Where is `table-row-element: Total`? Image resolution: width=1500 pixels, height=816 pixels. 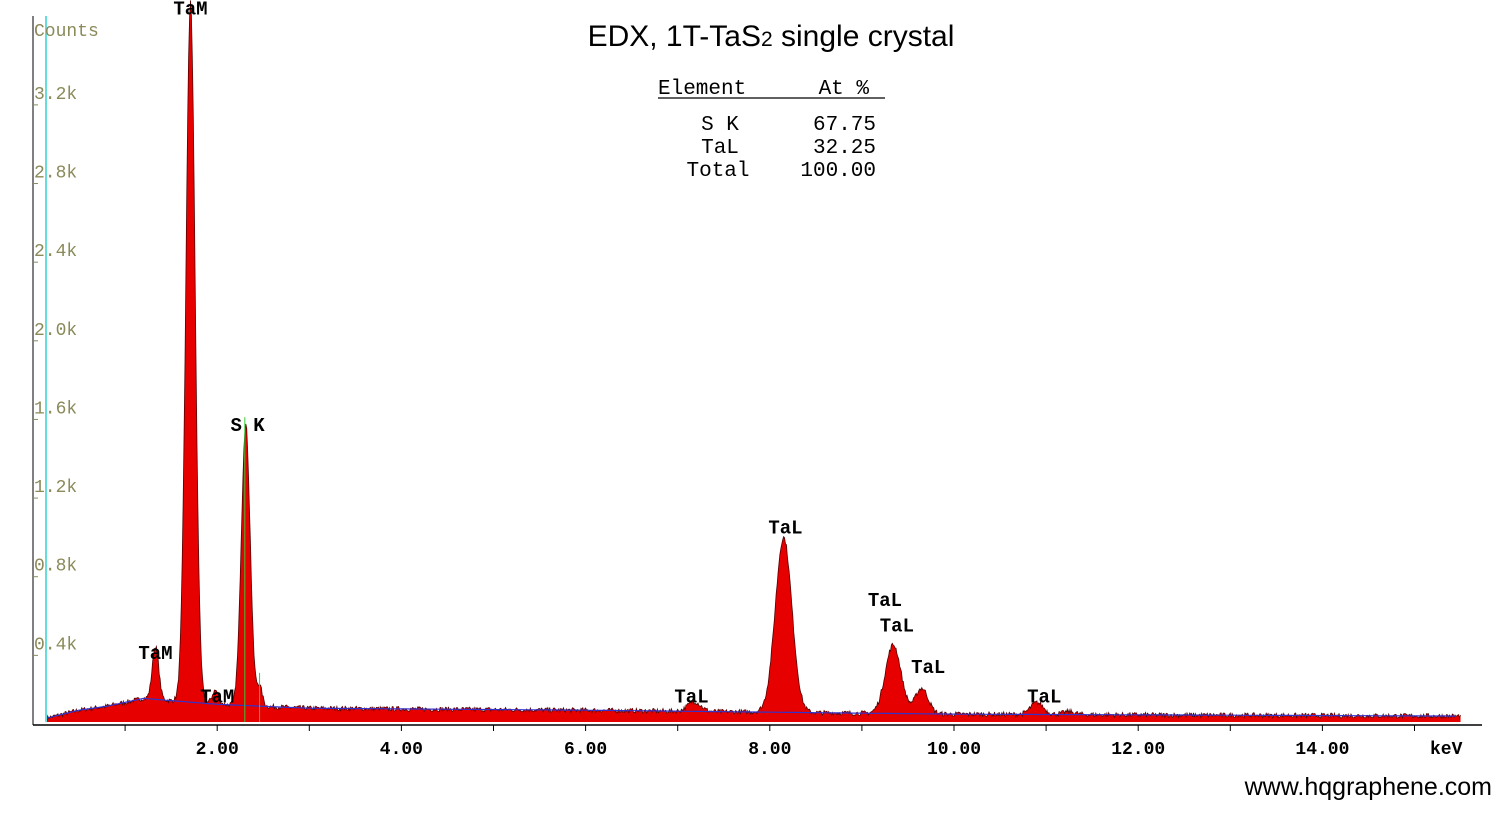 table-row-element: Total is located at coordinates (717, 171).